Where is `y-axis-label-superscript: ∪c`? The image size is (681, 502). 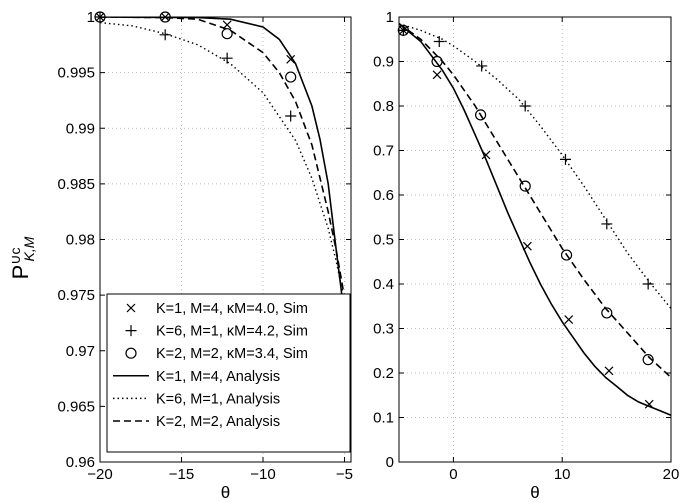
y-axis-label-superscript: ∪c is located at coordinates (15, 255).